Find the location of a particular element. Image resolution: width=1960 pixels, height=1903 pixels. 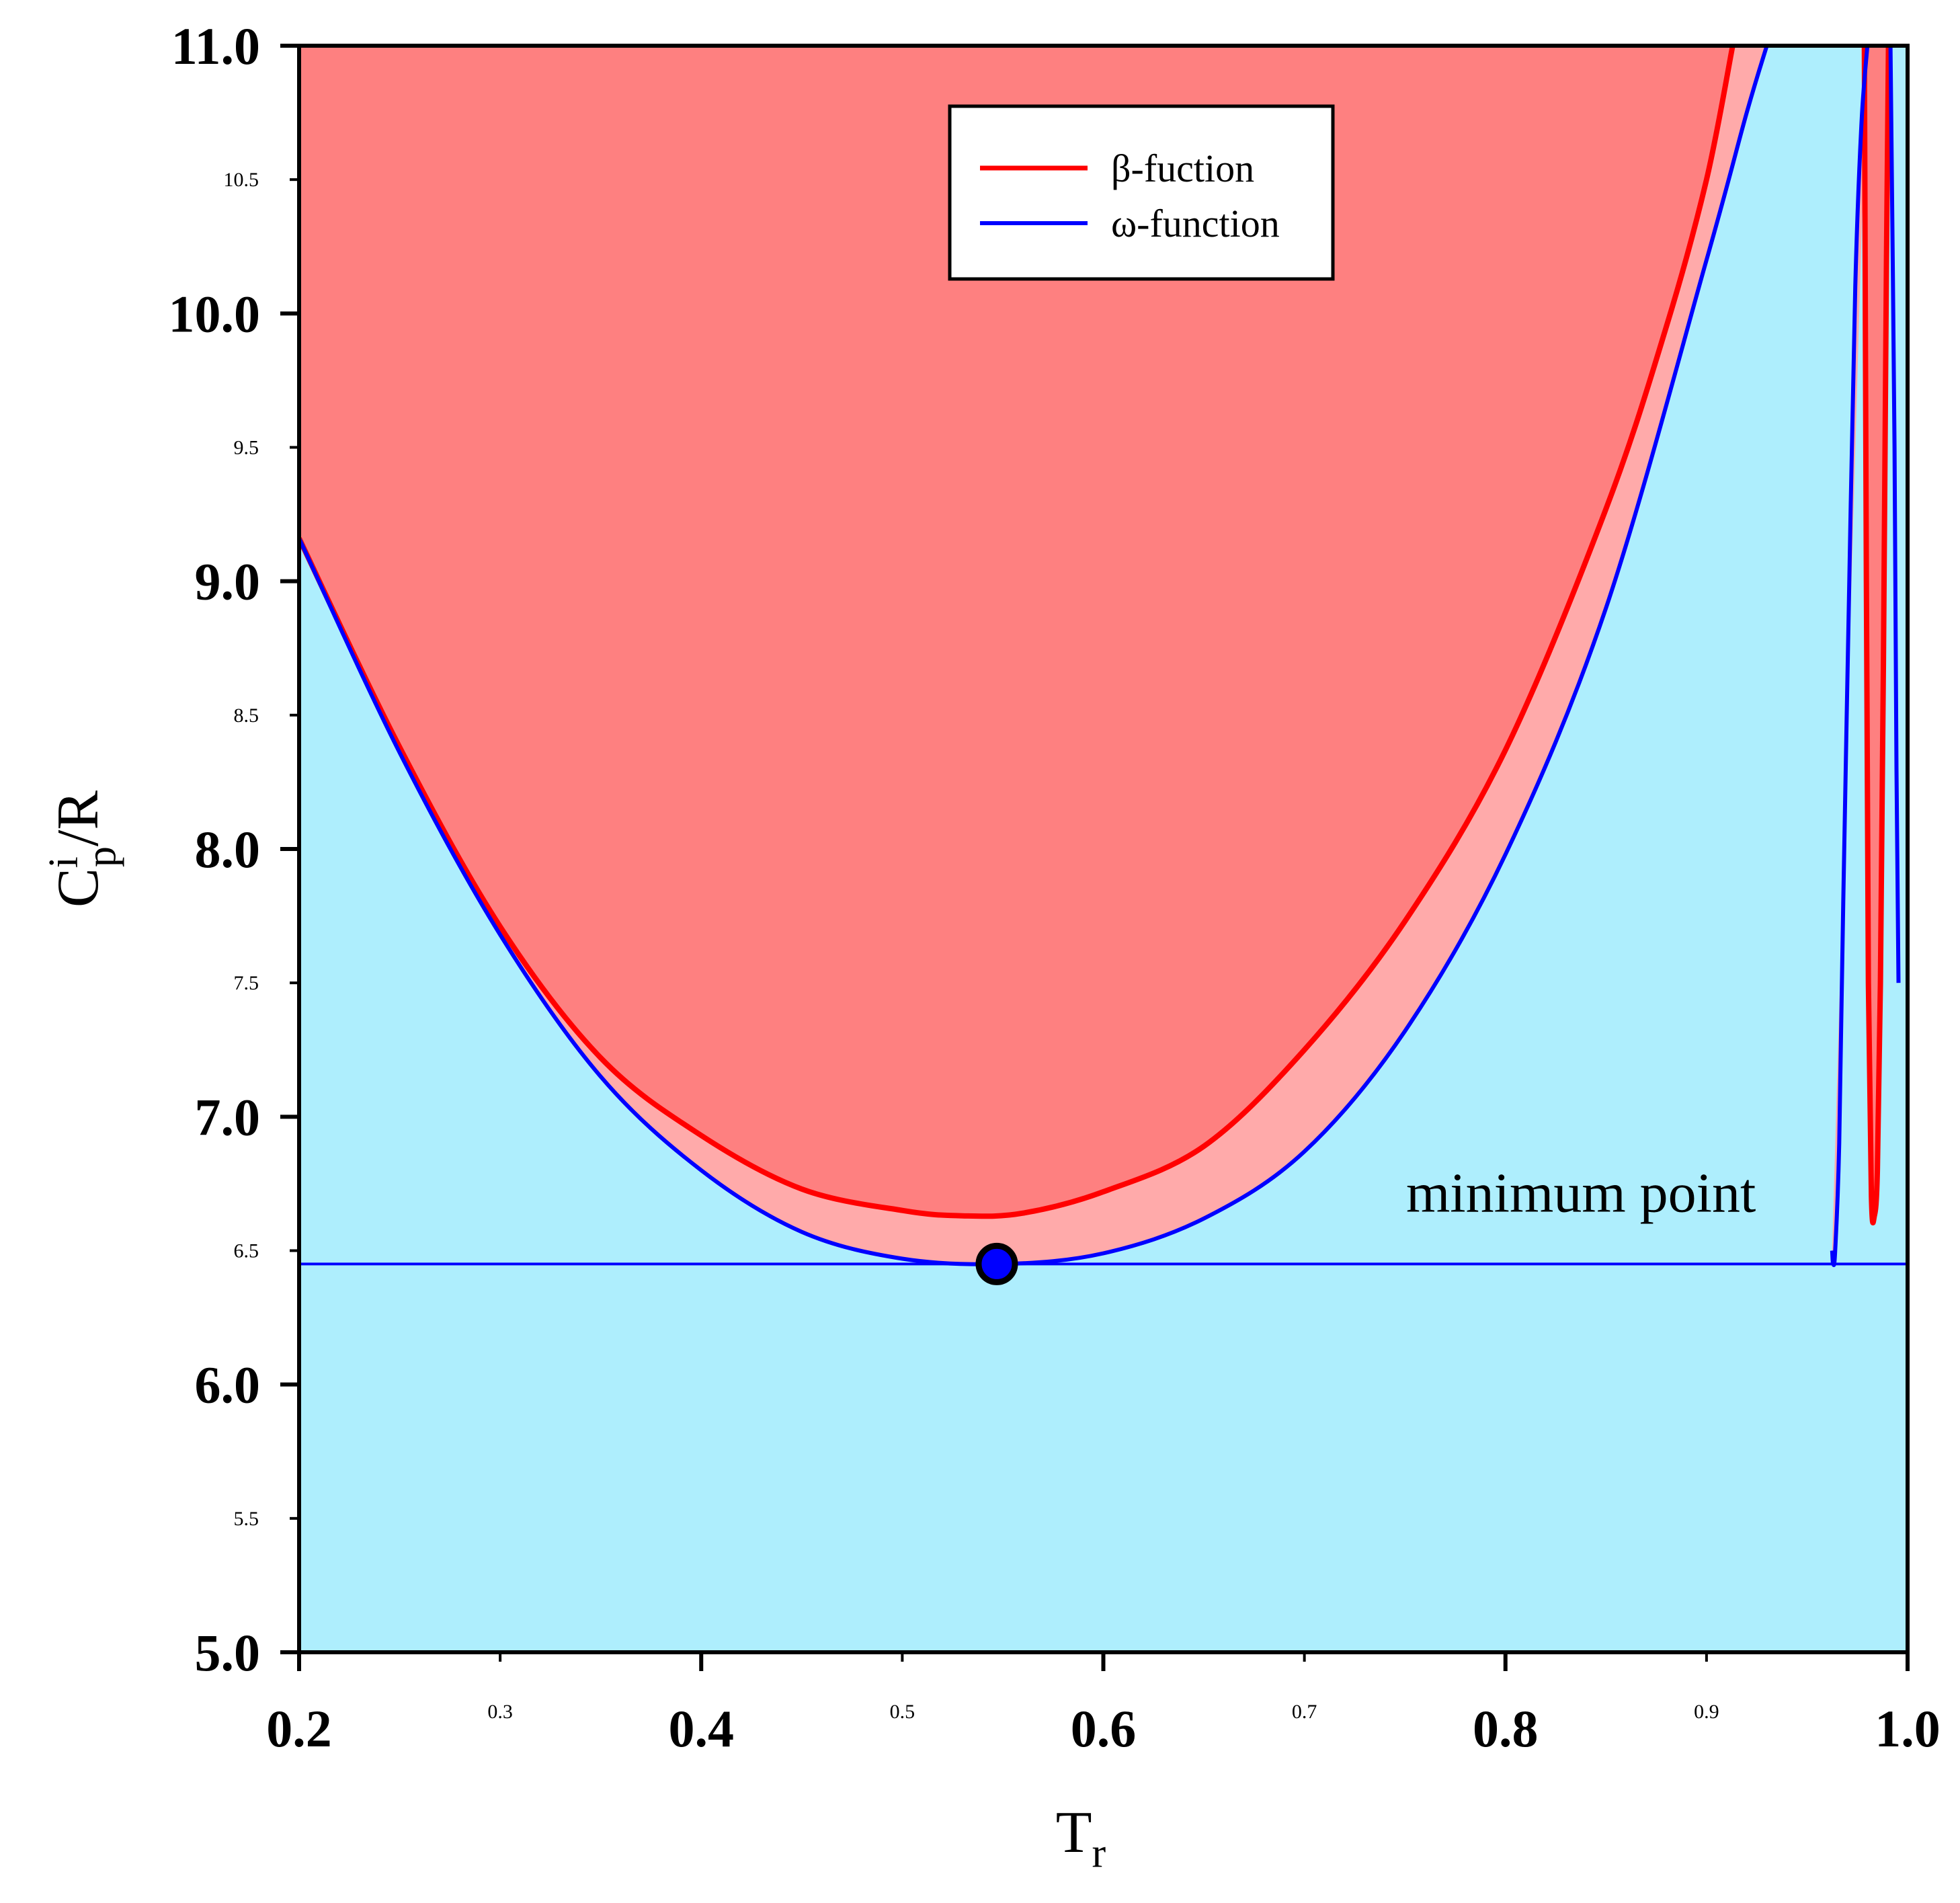

y-tick-label: 9.0 is located at coordinates (228, 582).